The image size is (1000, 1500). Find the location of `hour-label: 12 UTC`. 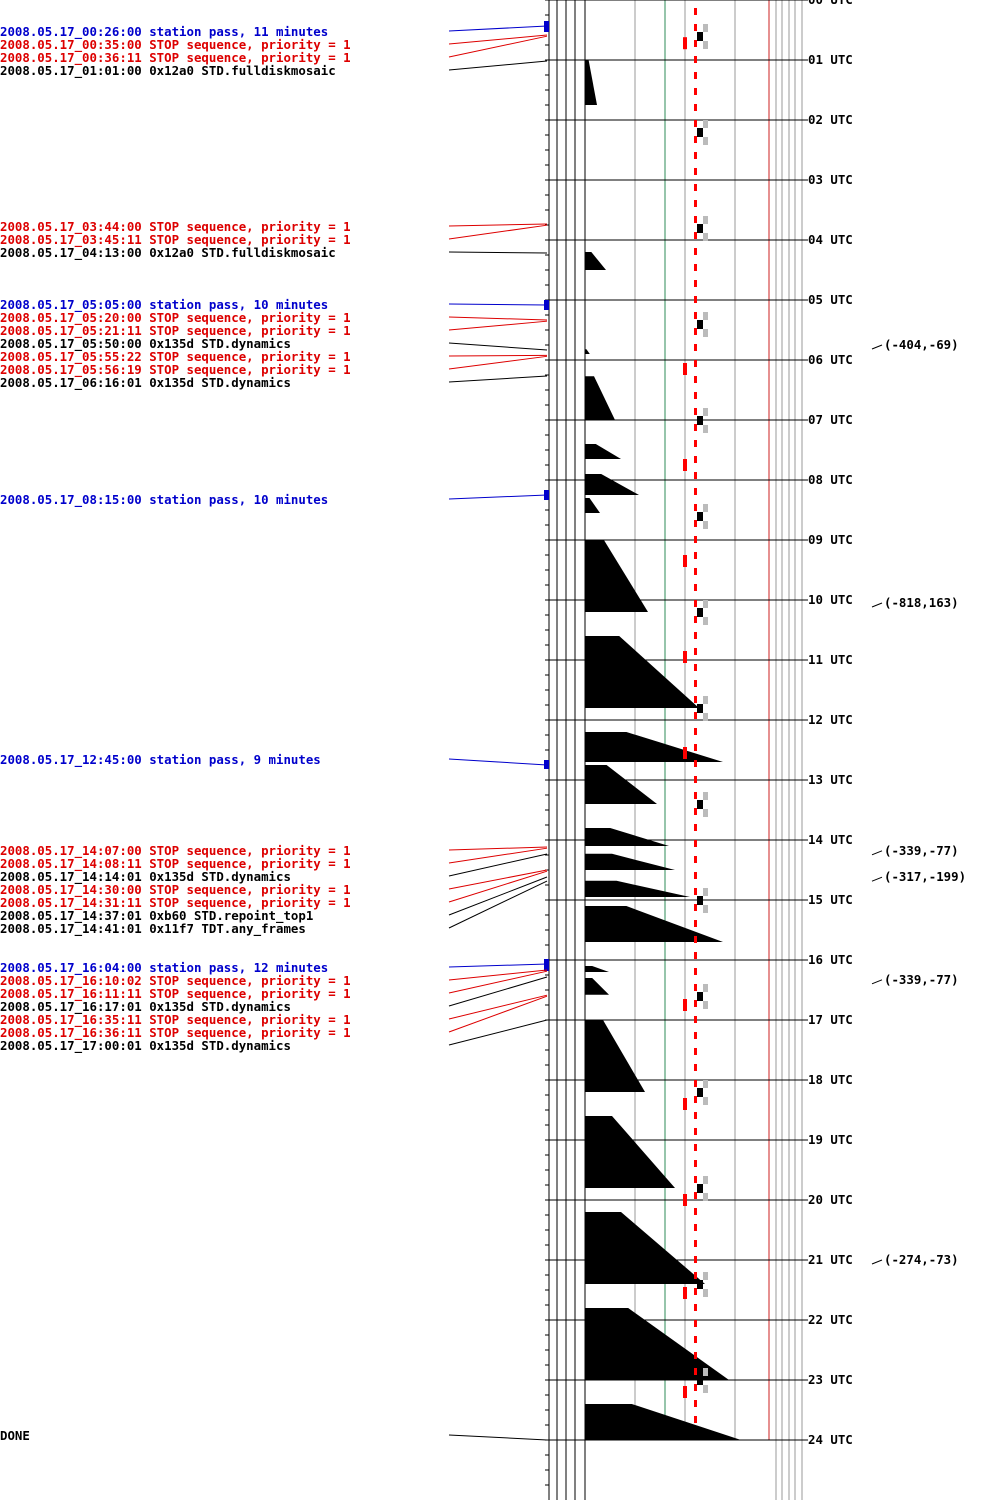

hour-label: 12 UTC is located at coordinates (830, 719).